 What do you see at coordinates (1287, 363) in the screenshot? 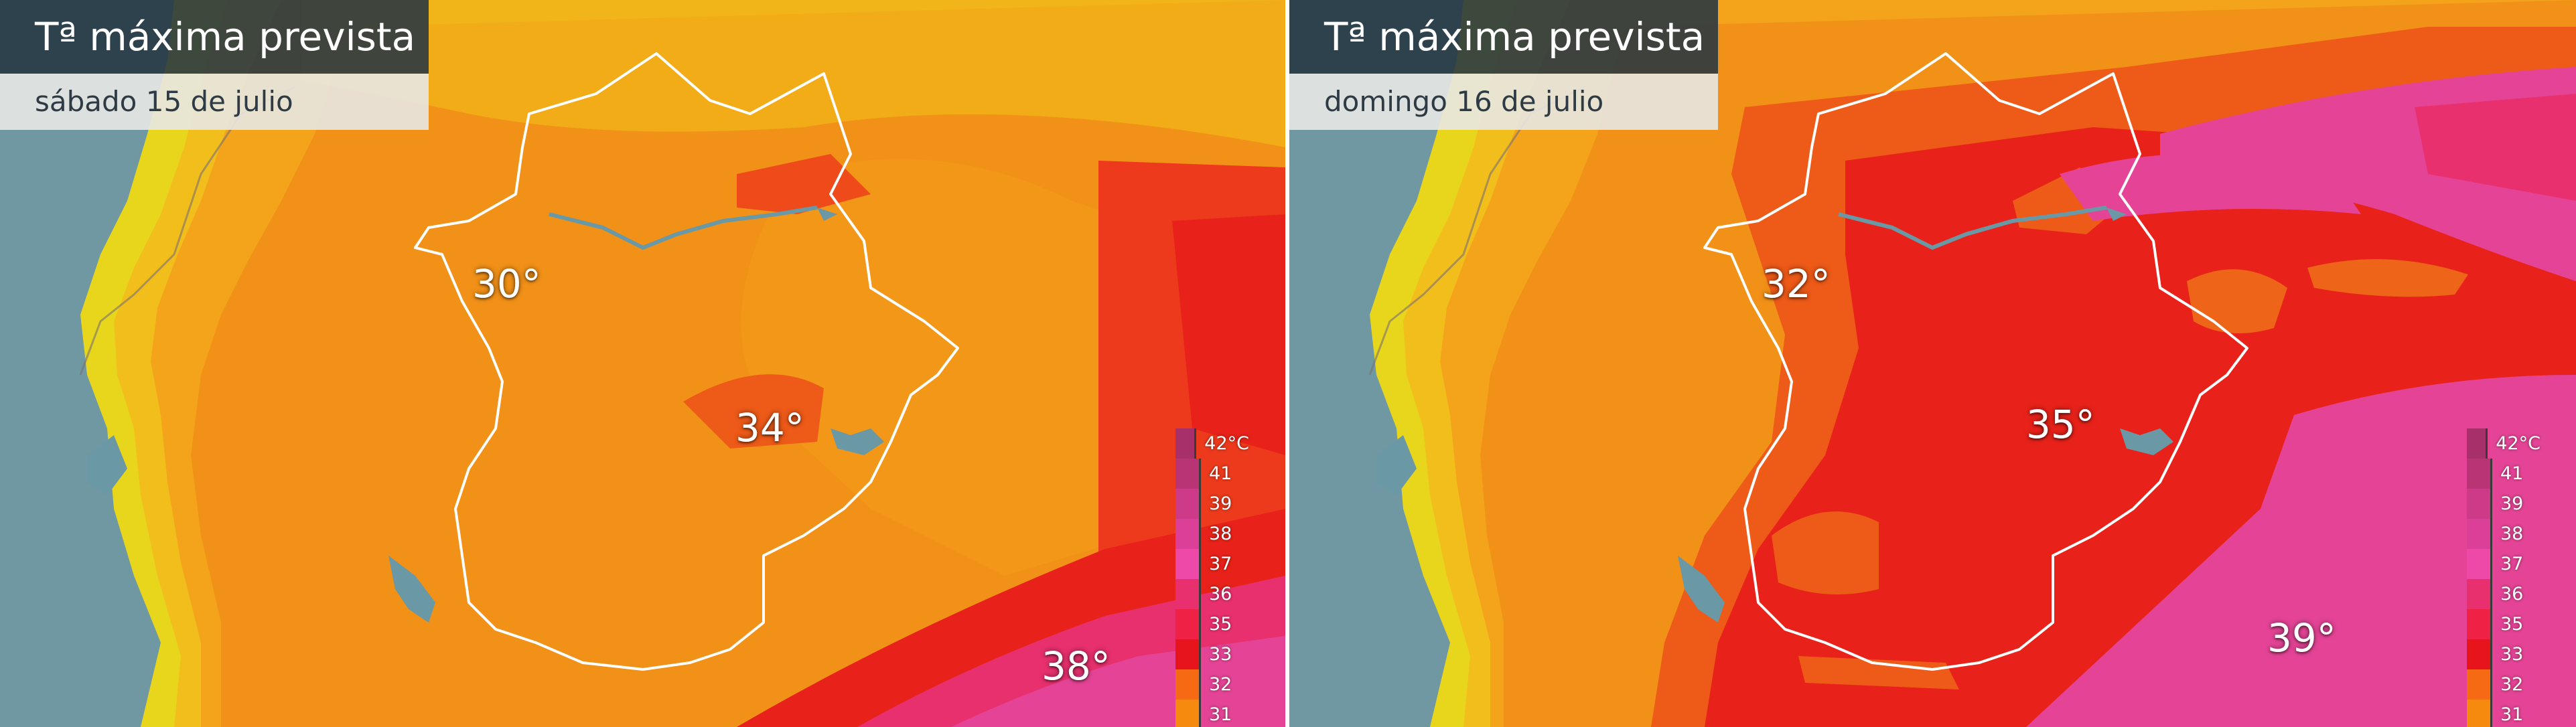
I see `panel-divider` at bounding box center [1287, 363].